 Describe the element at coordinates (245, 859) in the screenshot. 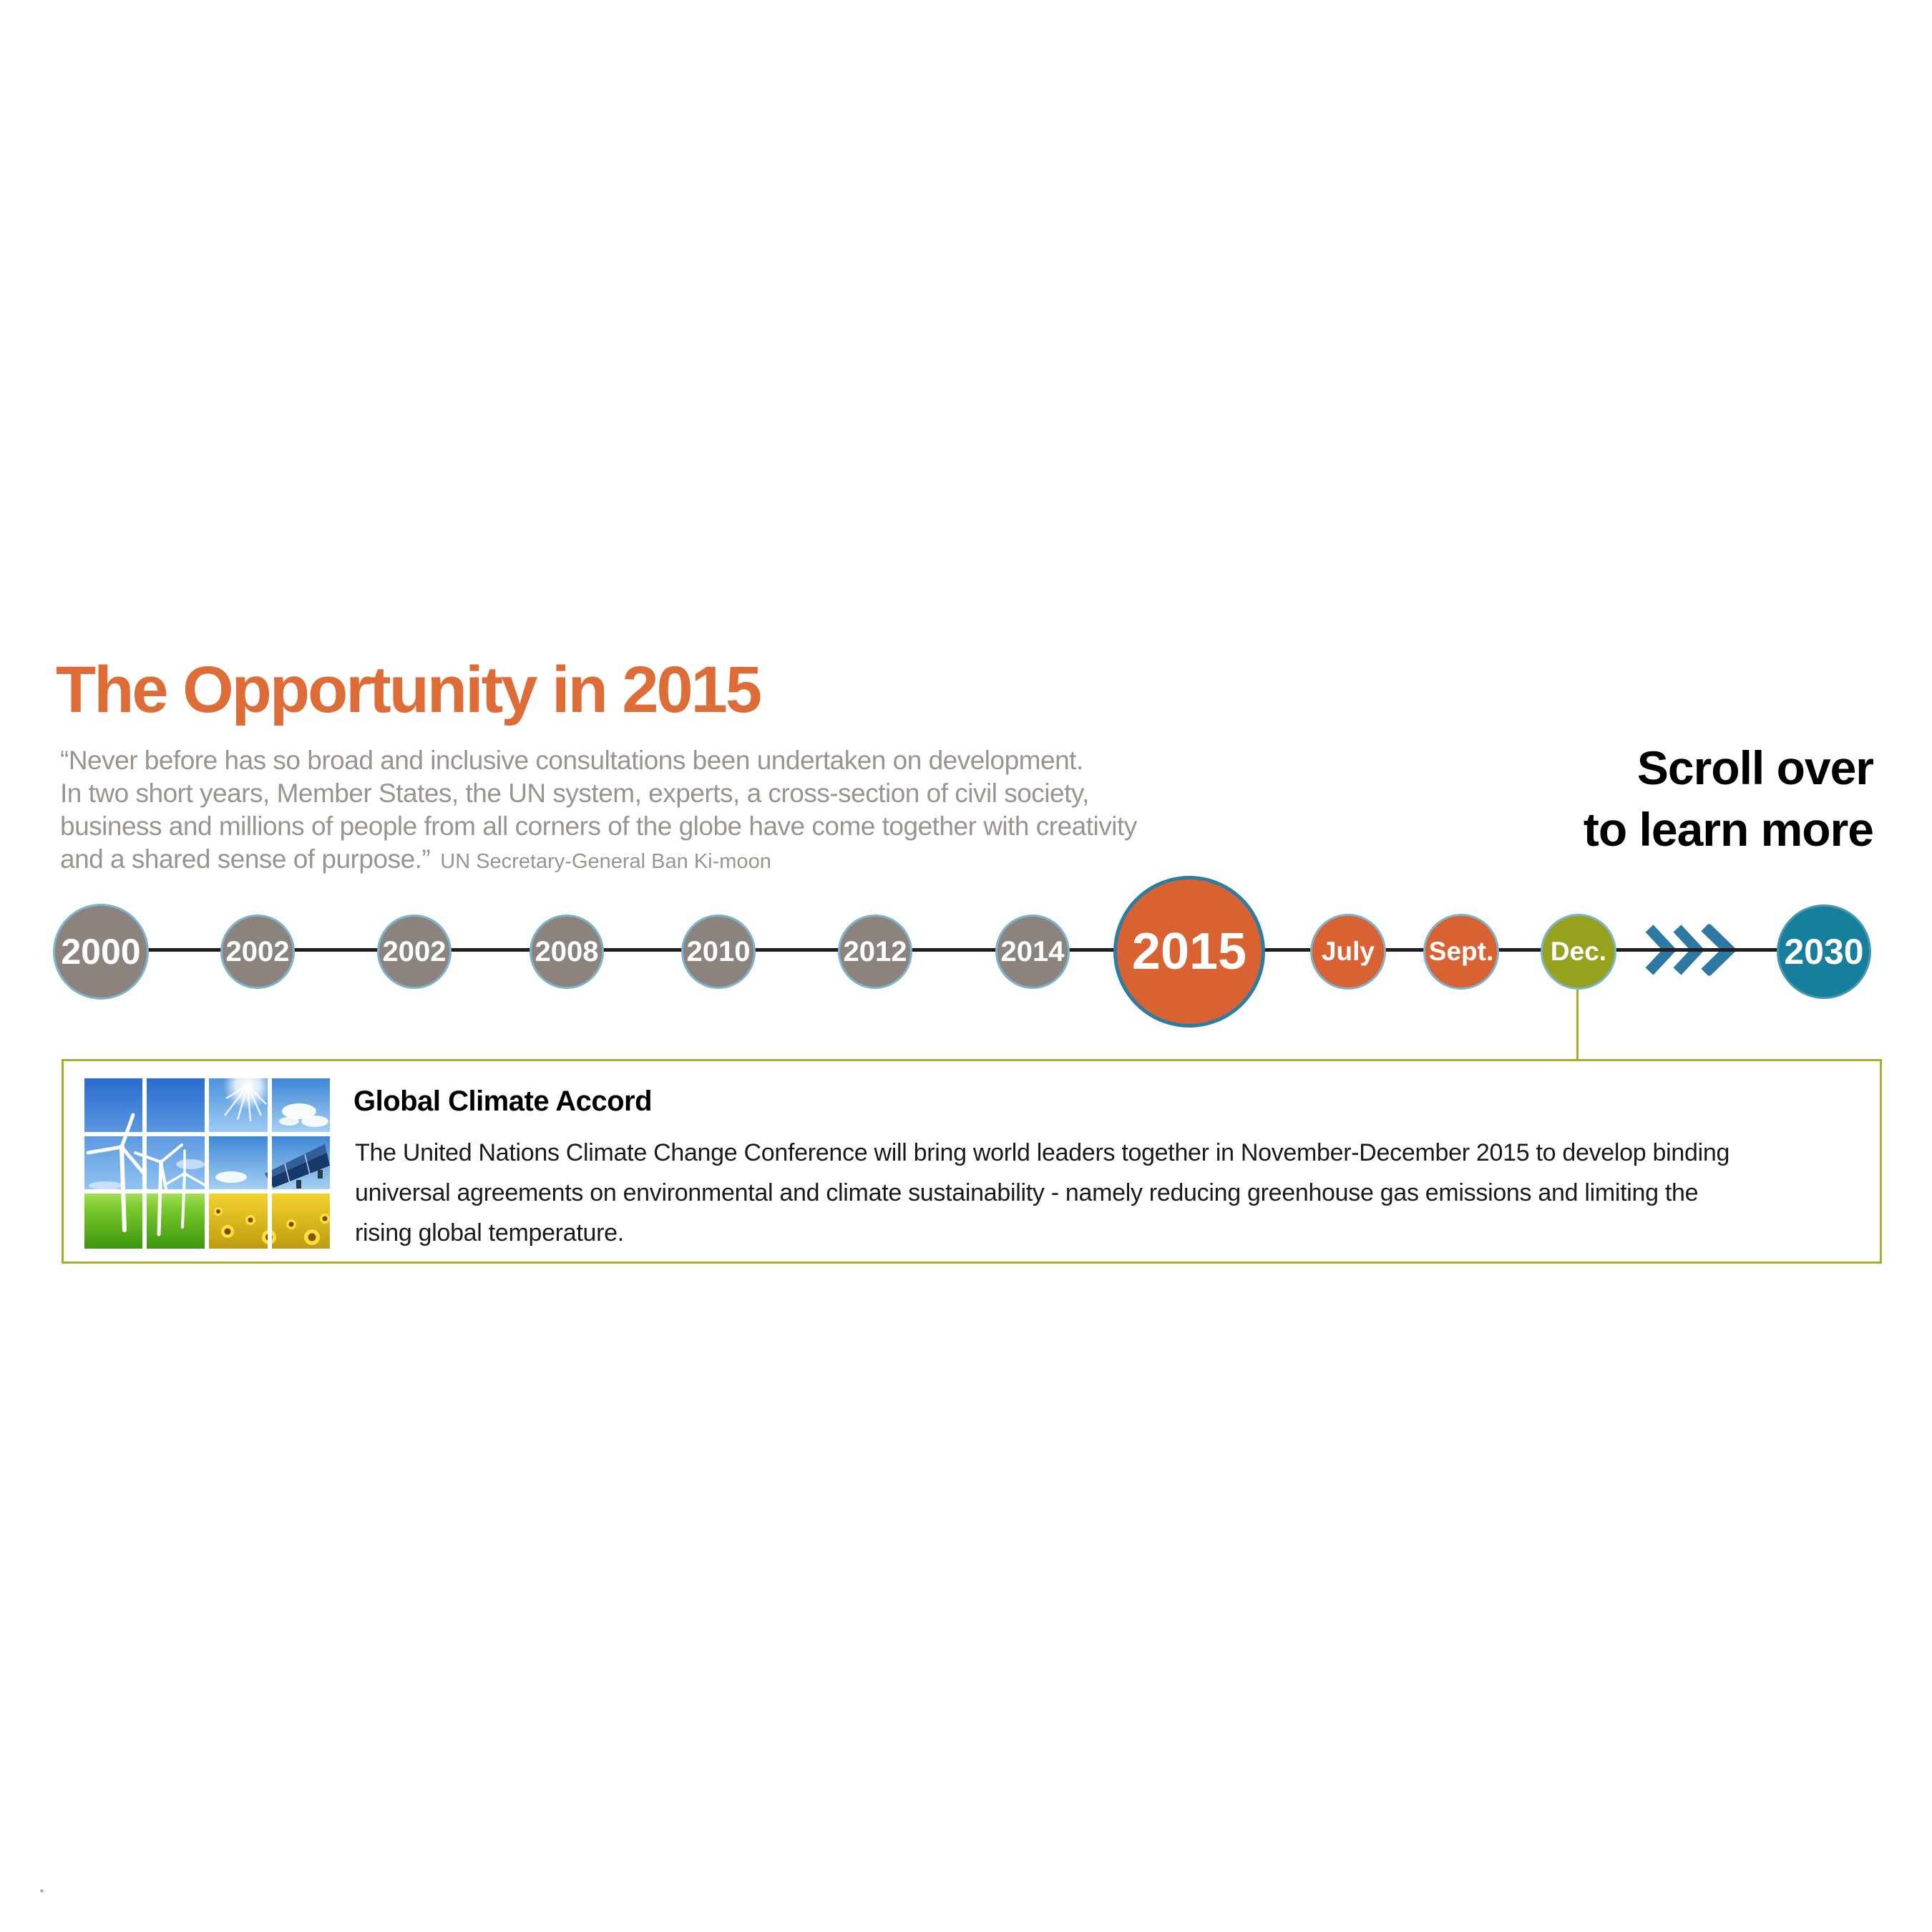

I see `quote-line-end: and a shared sense of purpose.”` at that location.